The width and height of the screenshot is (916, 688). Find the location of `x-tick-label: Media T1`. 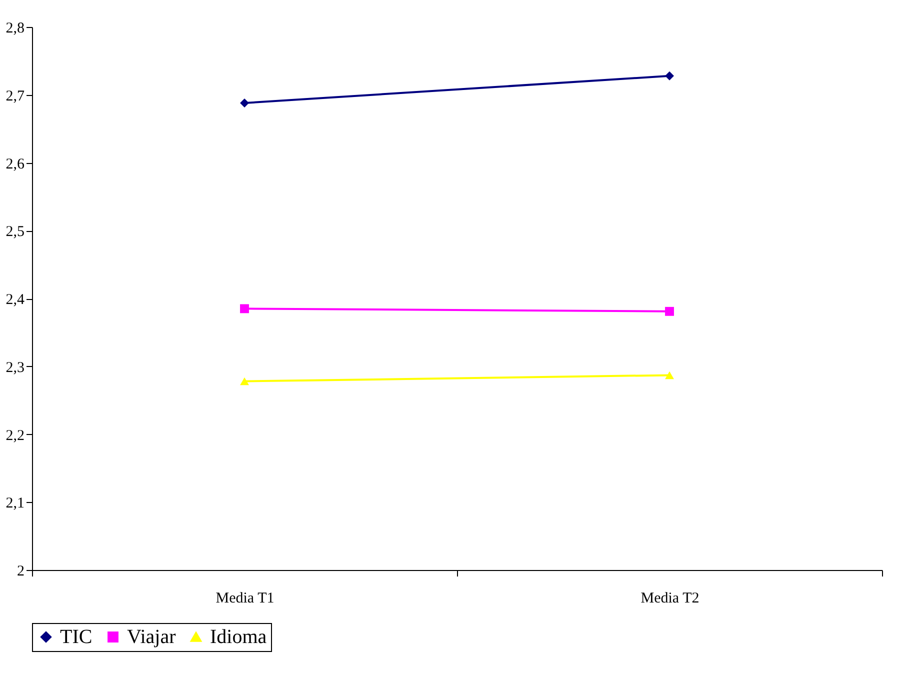

x-tick-label: Media T1 is located at coordinates (245, 598).